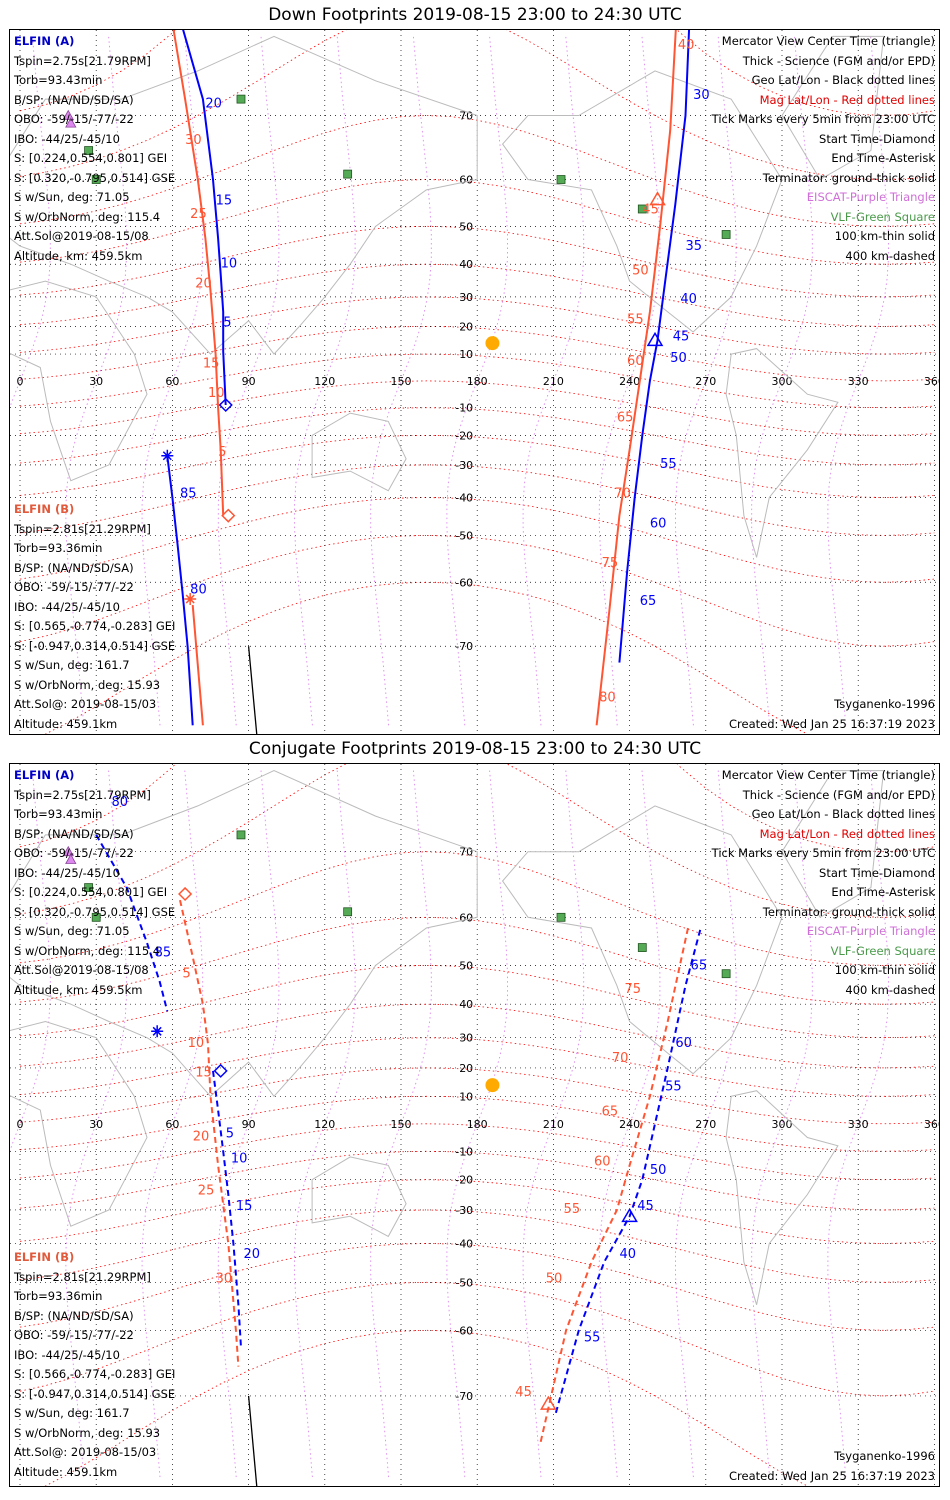 This screenshot has width=950, height=1500. I want to click on legend-line: Mag Lat/Lon - Red dotted lines, so click(847, 99).